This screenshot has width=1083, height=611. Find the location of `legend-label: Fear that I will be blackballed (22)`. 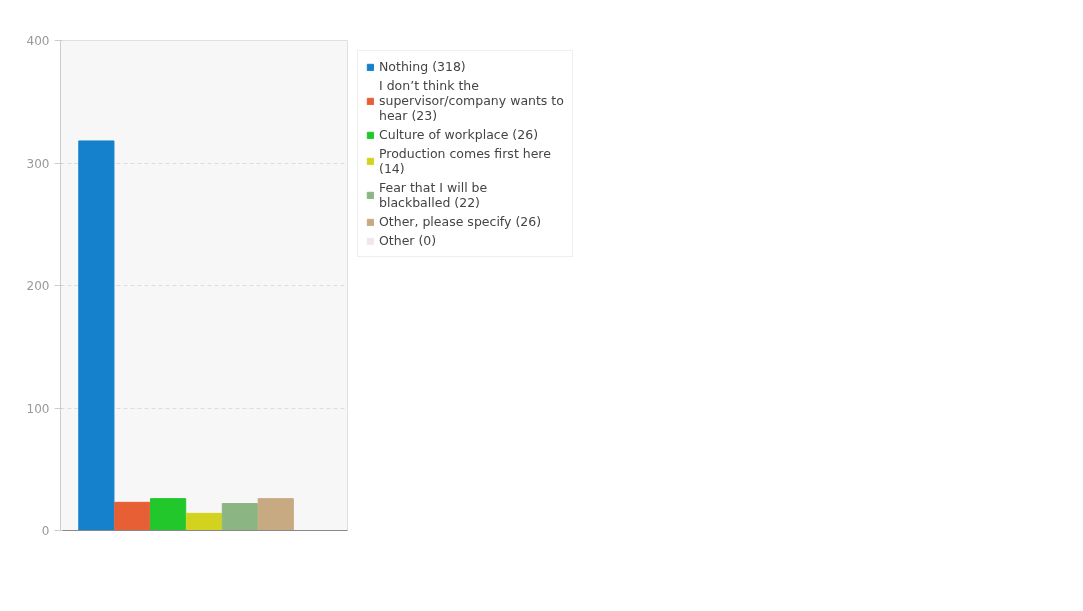

legend-label: Fear that I will be blackballed (22) is located at coordinates (433, 195).